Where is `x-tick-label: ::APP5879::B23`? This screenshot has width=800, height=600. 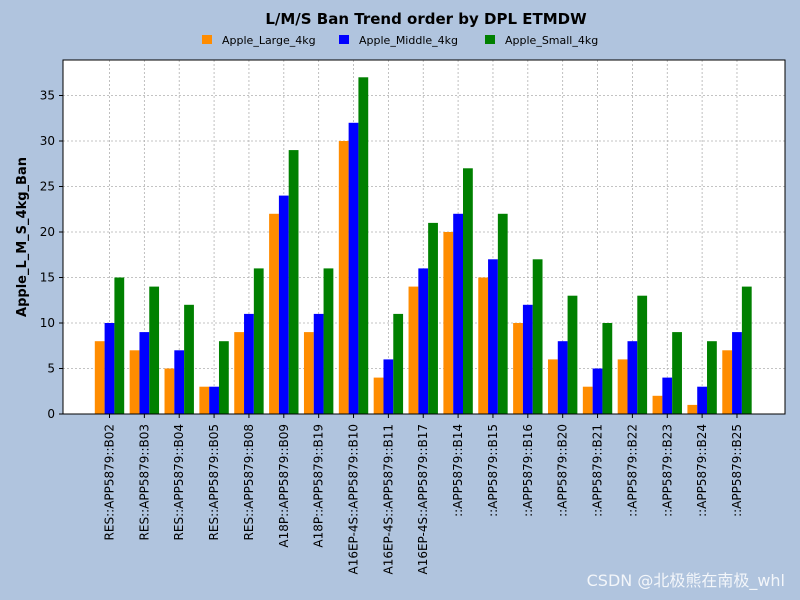 x-tick-label: ::APP5879::B23 is located at coordinates (667, 470).